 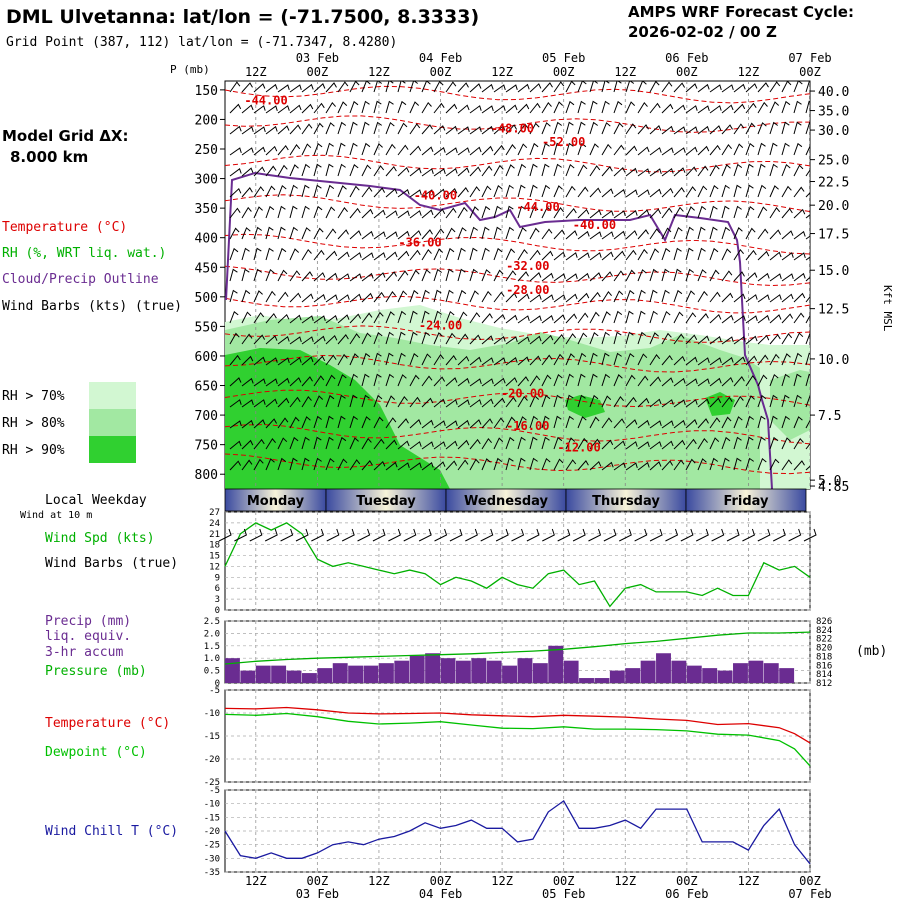 What do you see at coordinates (517, 725) in the screenshot?
I see `temperature-line` at bounding box center [517, 725].